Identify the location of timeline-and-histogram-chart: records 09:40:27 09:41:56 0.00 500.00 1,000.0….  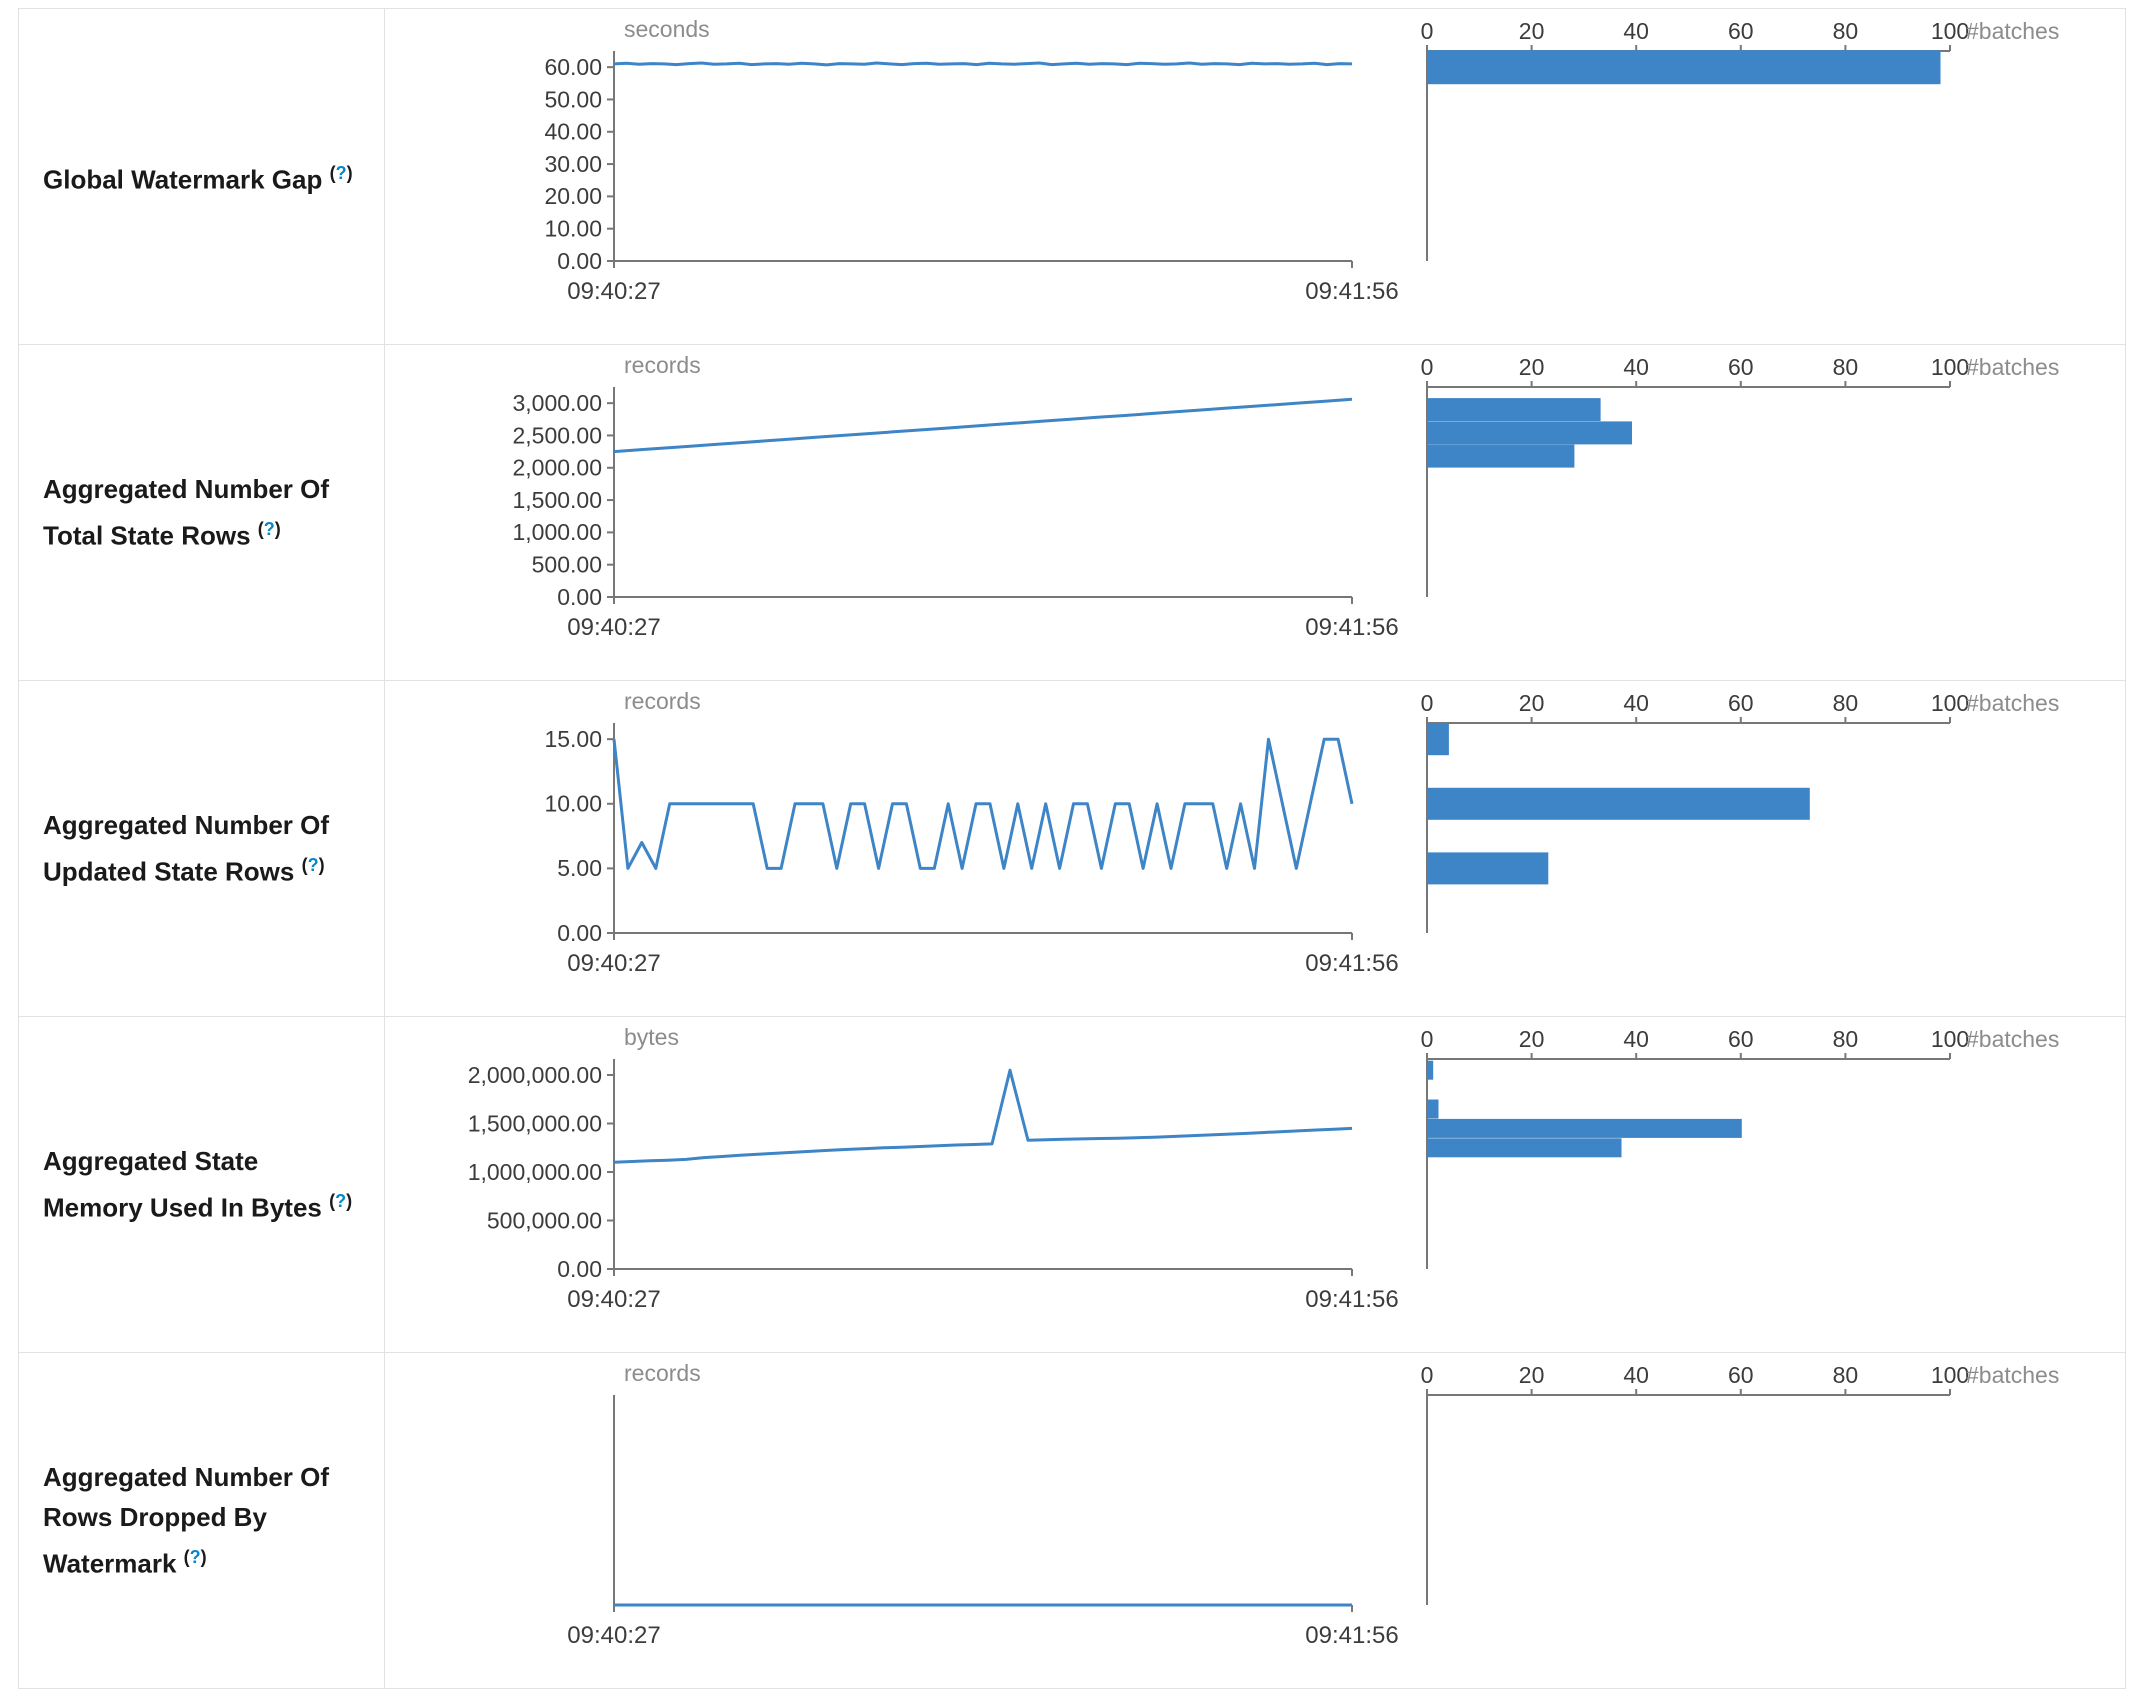
(1285, 496).